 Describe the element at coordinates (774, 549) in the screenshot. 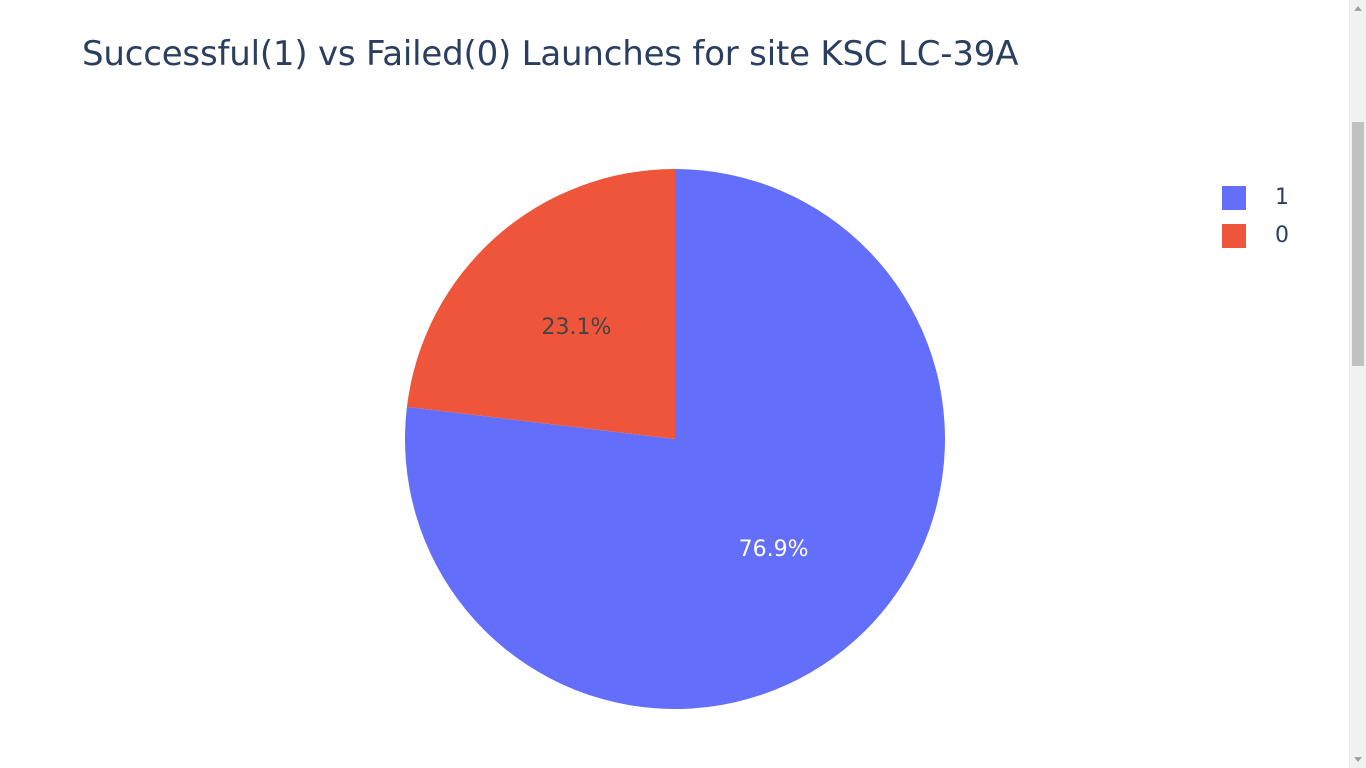

I see `slice-label-success: 76.9%` at that location.